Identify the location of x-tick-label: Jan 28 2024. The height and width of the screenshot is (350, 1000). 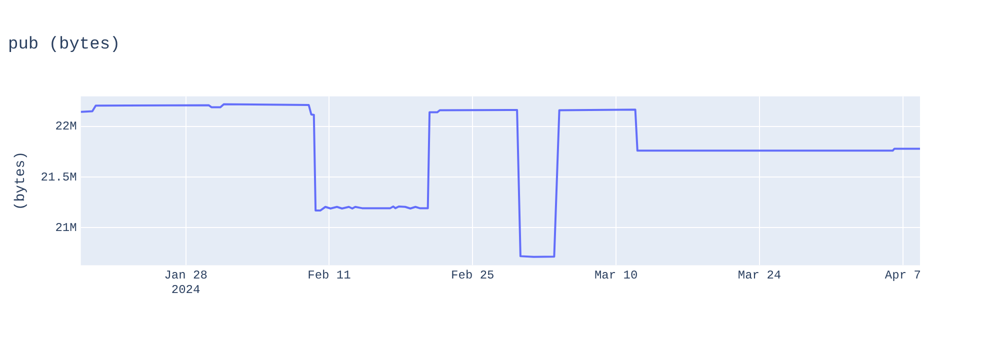
(186, 282).